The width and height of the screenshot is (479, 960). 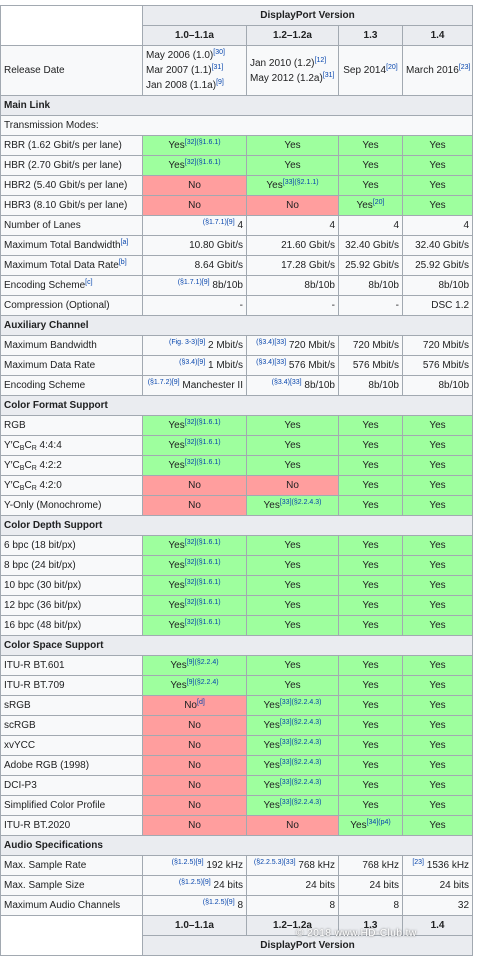 I want to click on value-cell: -, so click(x=194, y=305).